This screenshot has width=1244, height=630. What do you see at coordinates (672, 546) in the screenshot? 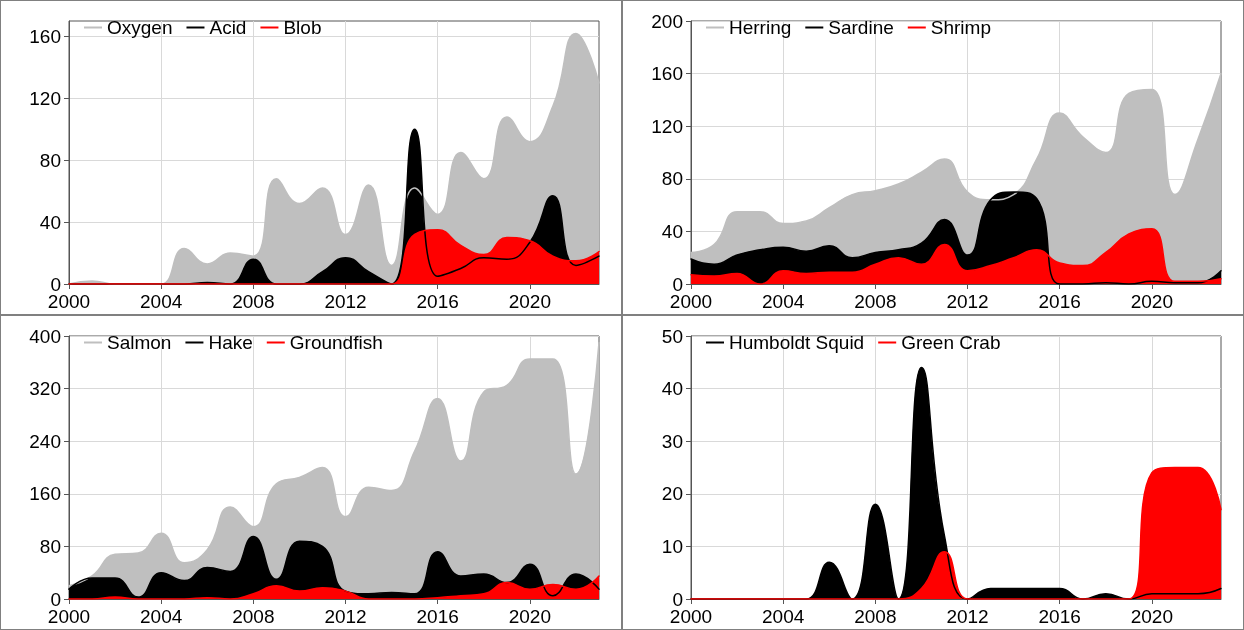
I see `y-tick-label: 10` at bounding box center [672, 546].